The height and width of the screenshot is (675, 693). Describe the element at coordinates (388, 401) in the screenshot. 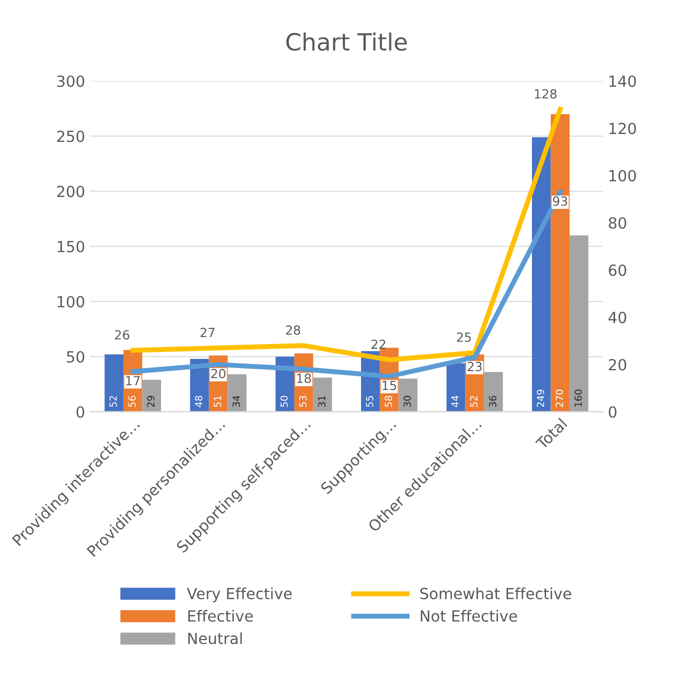

I see `data-label: 58` at that location.